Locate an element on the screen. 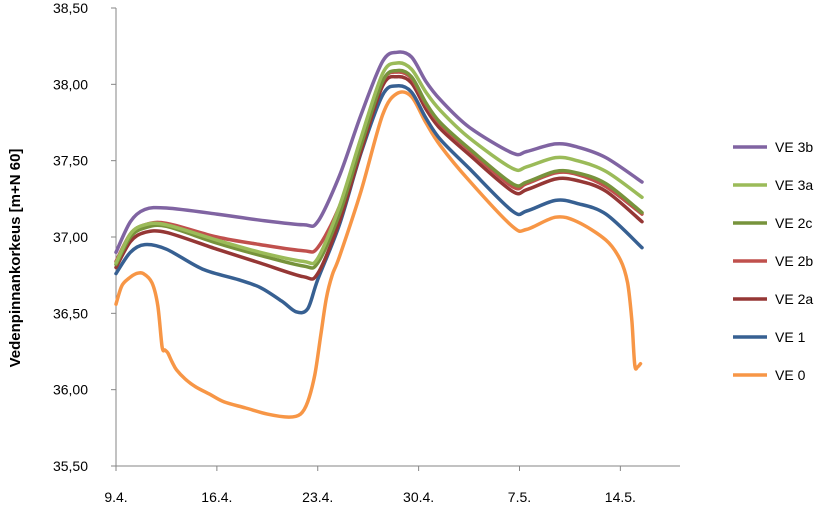 The image size is (828, 506). legend-label-ve-2a: VE 2a is located at coordinates (794, 299).